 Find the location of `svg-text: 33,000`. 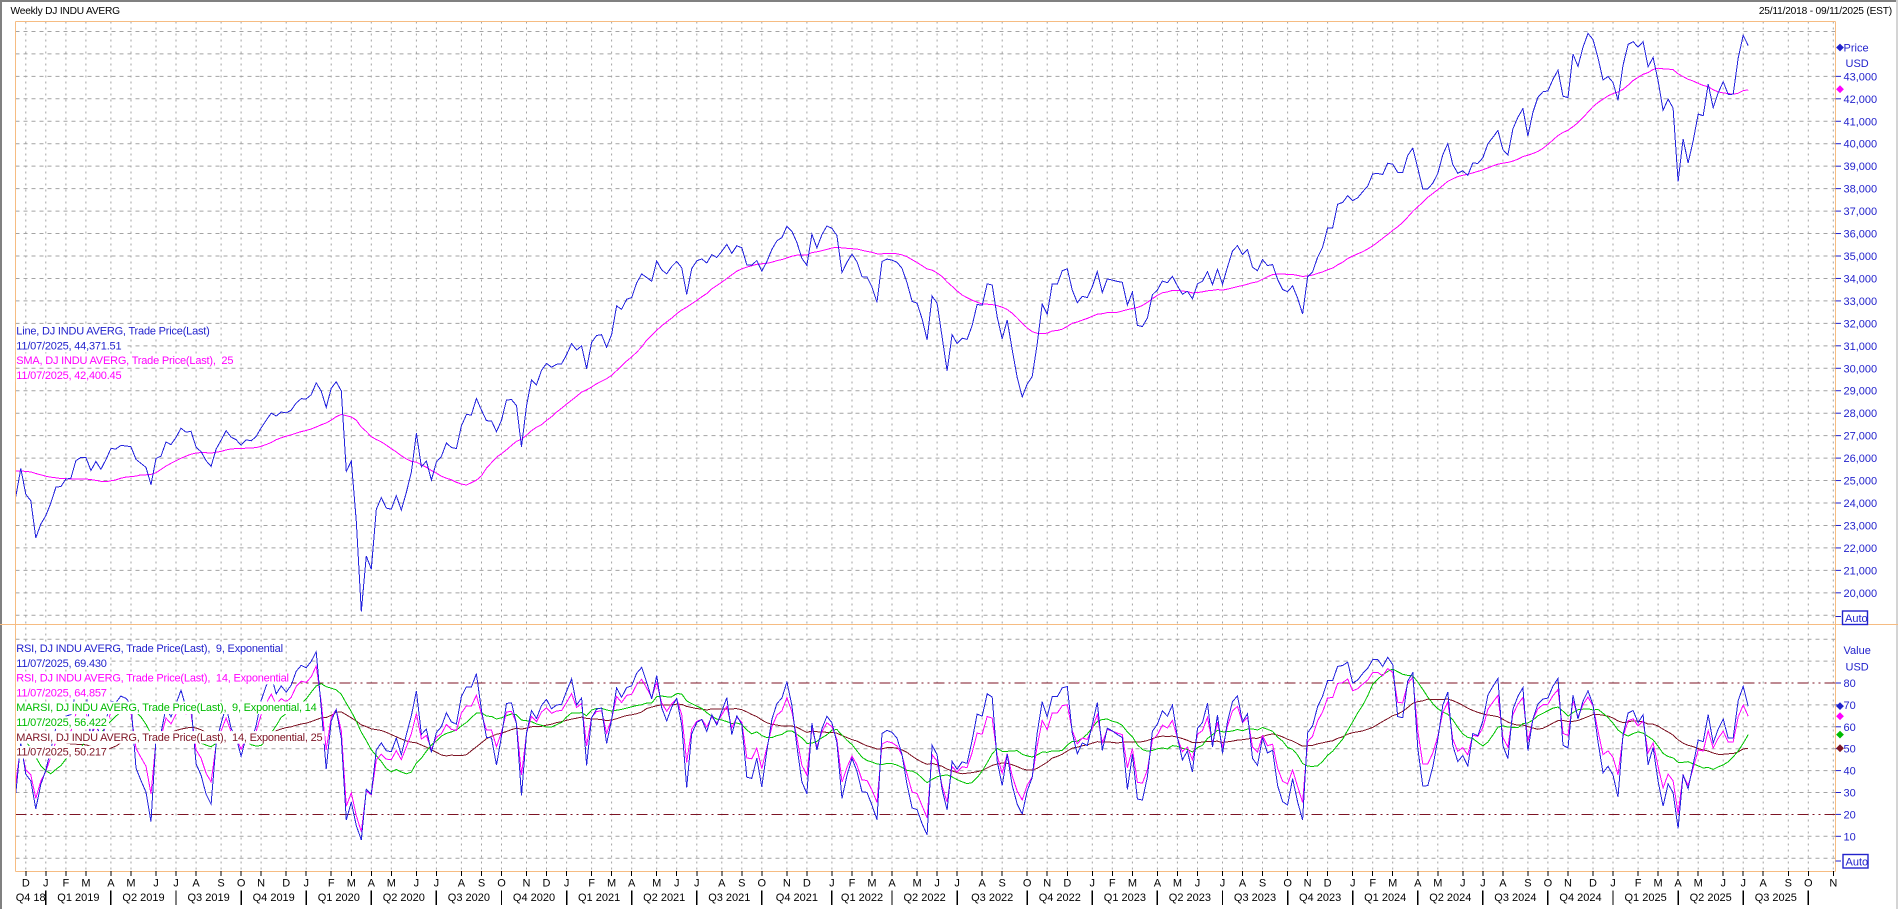

svg-text: 33,000 is located at coordinates (1861, 302).